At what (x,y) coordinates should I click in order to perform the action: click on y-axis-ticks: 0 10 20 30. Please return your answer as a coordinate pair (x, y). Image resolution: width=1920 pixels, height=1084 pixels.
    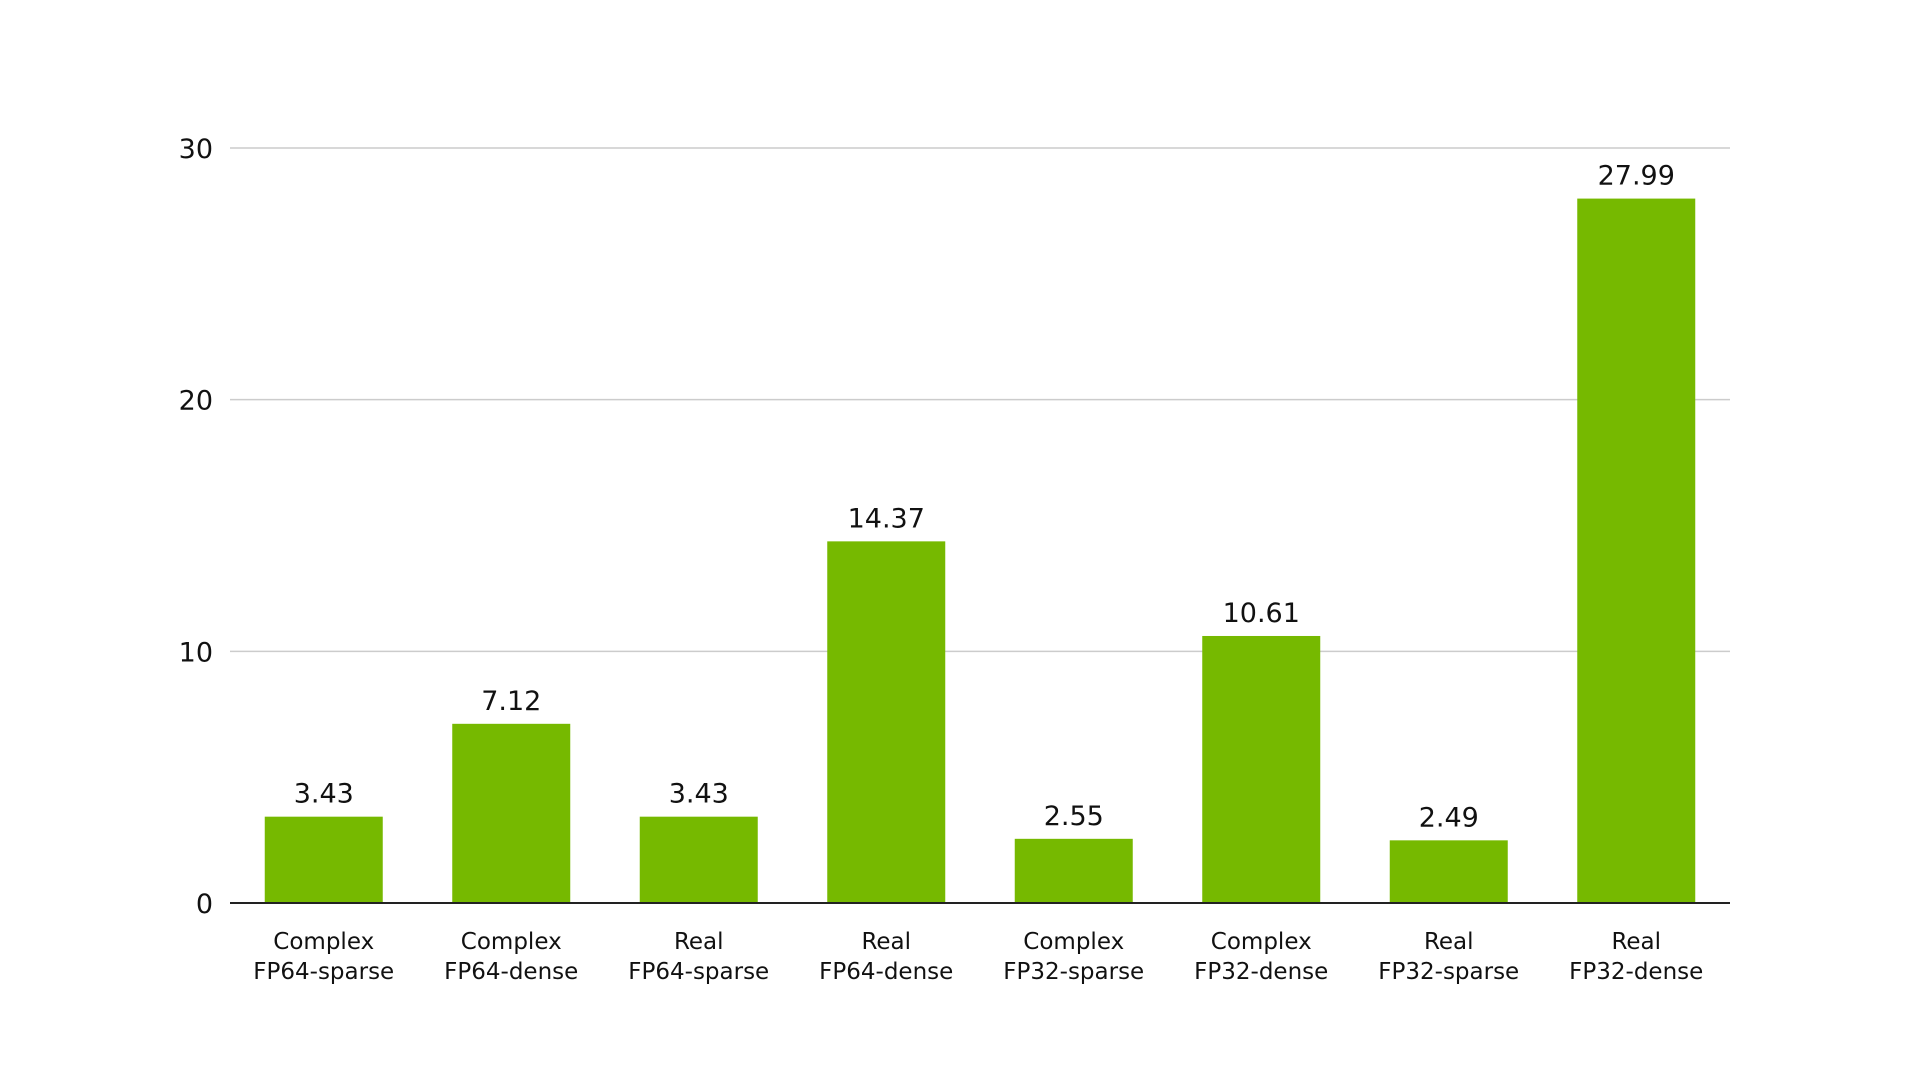
    Looking at the image, I should click on (196, 527).